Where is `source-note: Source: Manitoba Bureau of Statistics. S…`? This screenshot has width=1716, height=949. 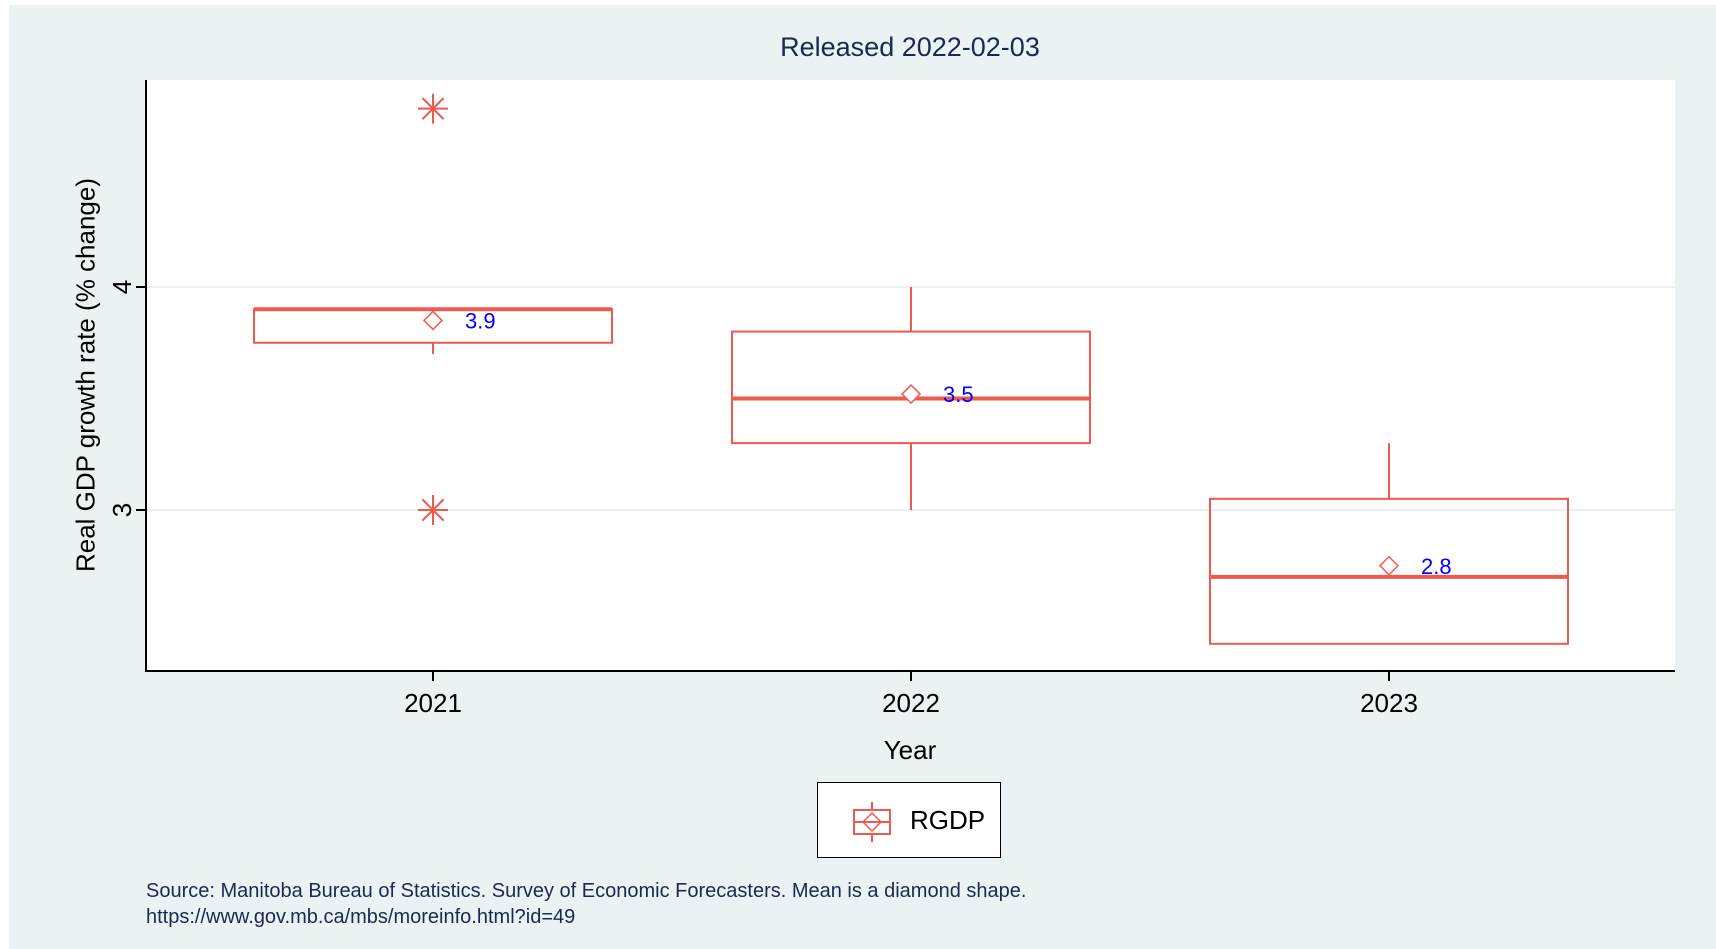
source-note: Source: Manitoba Bureau of Statistics. S… is located at coordinates (586, 904).